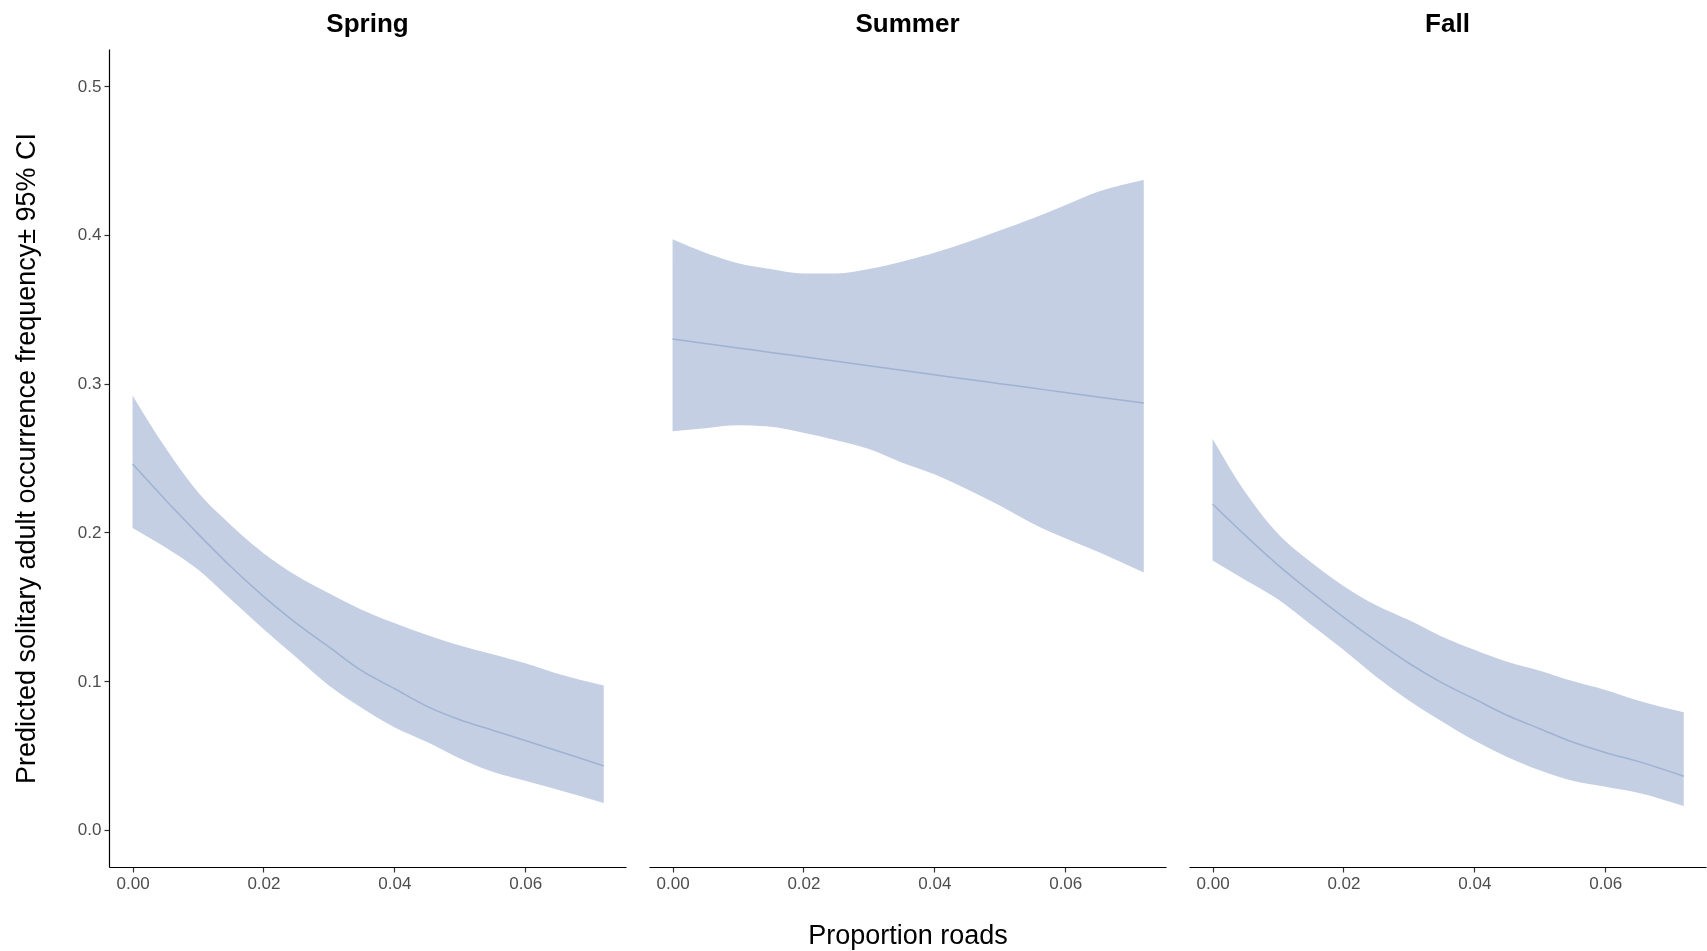  What do you see at coordinates (89, 532) in the screenshot?
I see `y-tick-label: 0.2` at bounding box center [89, 532].